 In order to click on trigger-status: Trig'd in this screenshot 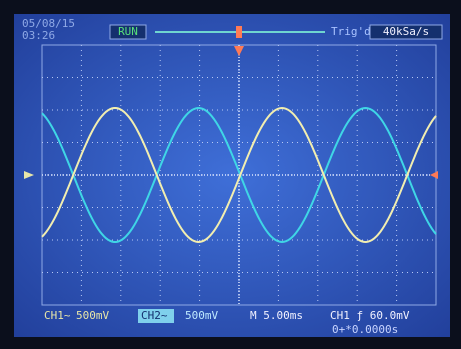, I will do `click(351, 31)`.